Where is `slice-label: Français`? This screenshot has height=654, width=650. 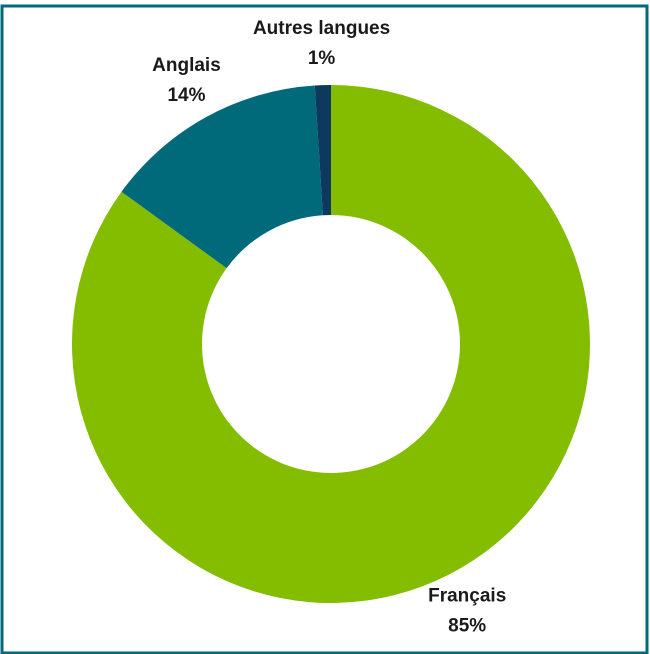
slice-label: Français is located at coordinates (467, 595).